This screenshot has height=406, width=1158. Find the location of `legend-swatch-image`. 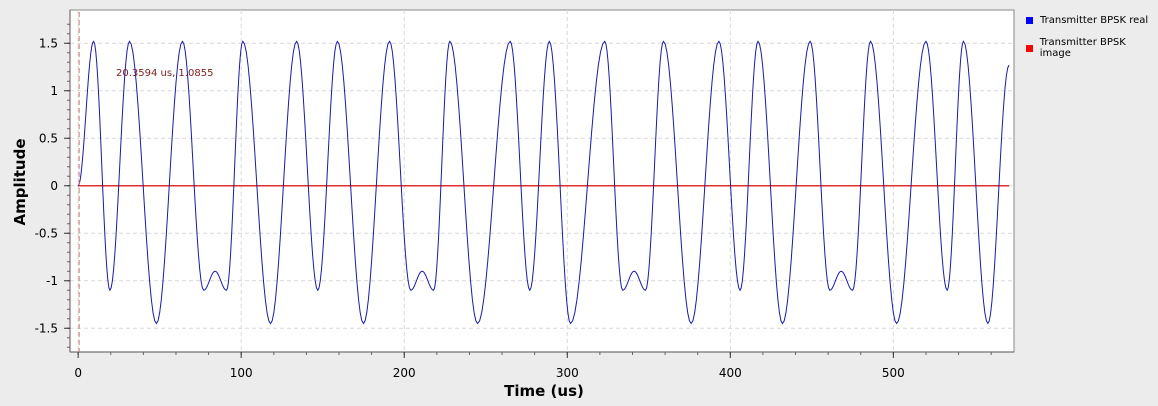

legend-swatch-image is located at coordinates (1029, 48).